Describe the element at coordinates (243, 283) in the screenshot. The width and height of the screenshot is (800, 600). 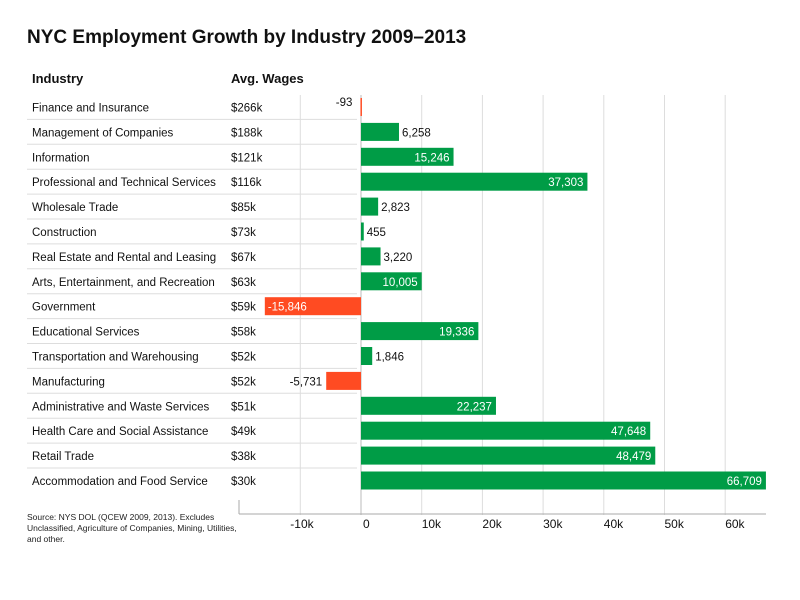
I see `wage-label: $63k` at that location.